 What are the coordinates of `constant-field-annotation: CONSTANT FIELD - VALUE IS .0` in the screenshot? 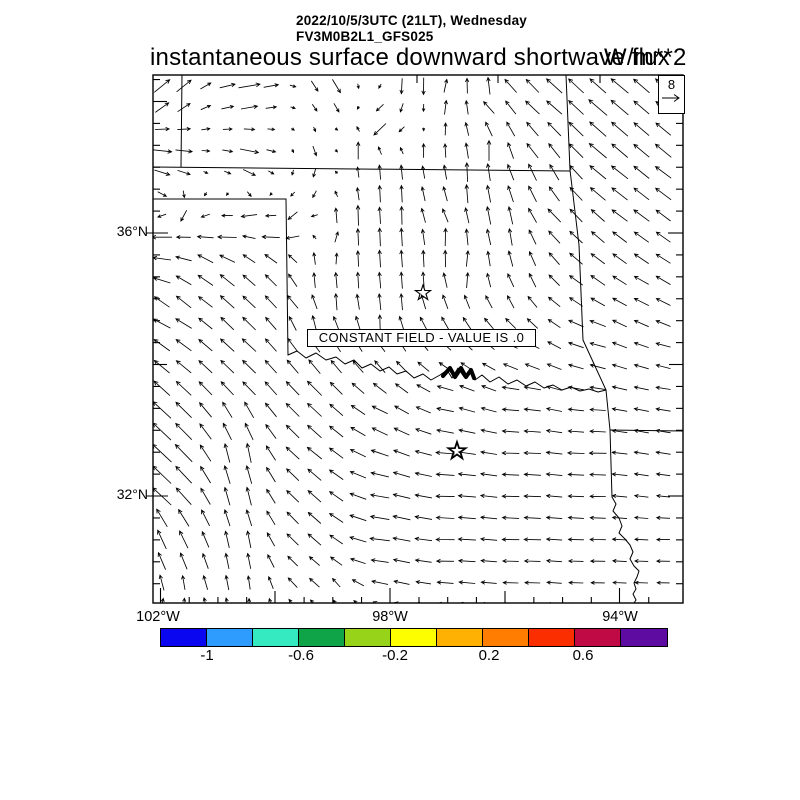 It's located at (421, 338).